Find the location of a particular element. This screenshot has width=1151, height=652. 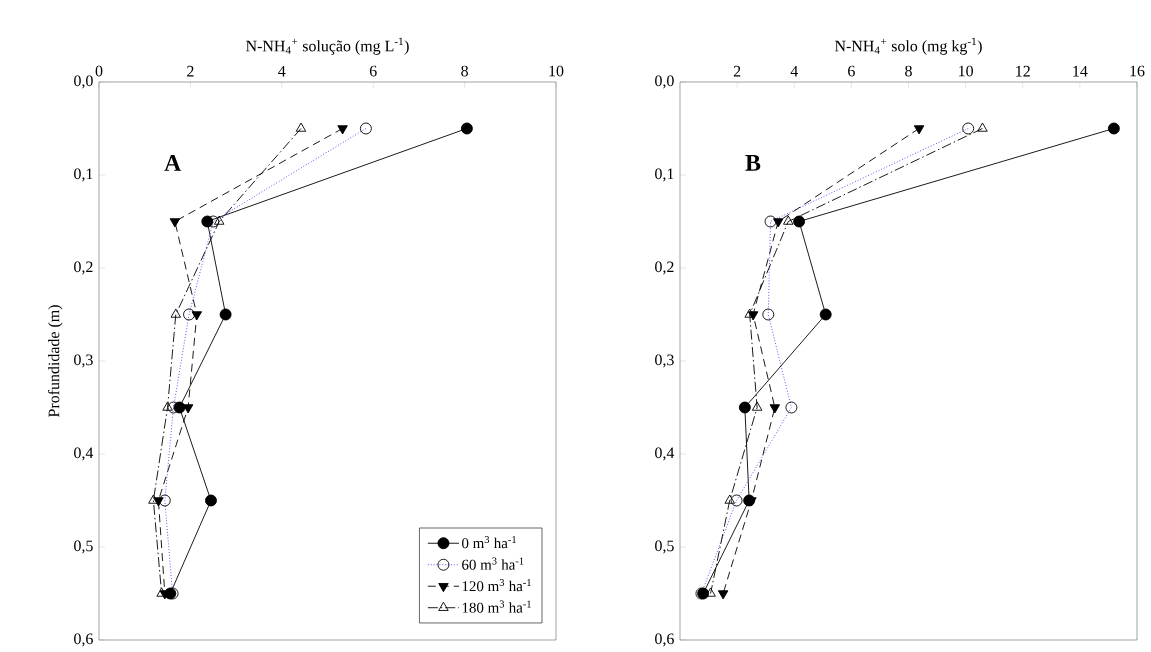

x-axis-title: N-NH$_{4}$$^{+}$ solo (mg kg$^{-1}$) is located at coordinates (908, 46).